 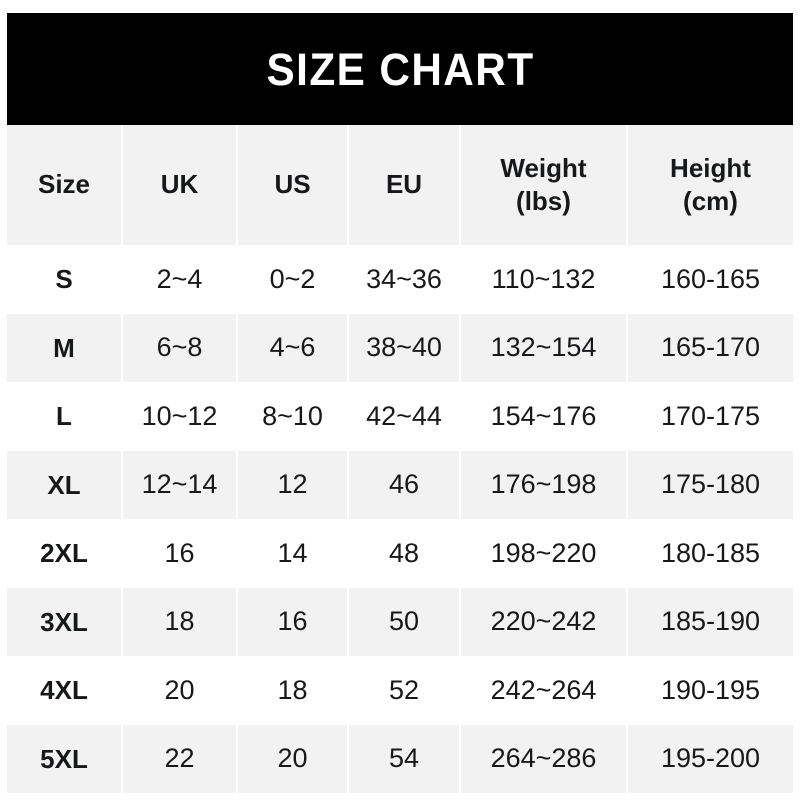 What do you see at coordinates (292, 416) in the screenshot?
I see `cell-us: 8~10` at bounding box center [292, 416].